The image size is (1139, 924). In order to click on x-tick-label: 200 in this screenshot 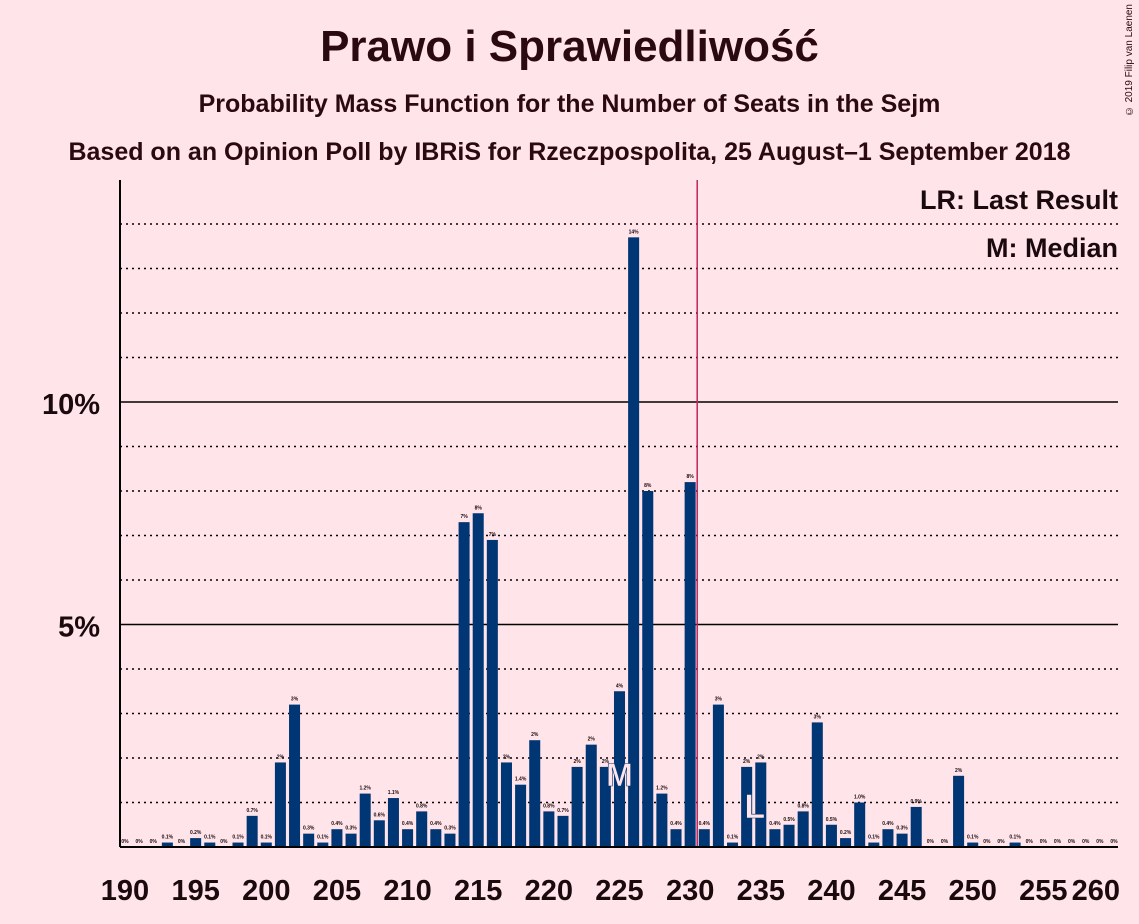, I will do `click(266, 891)`.